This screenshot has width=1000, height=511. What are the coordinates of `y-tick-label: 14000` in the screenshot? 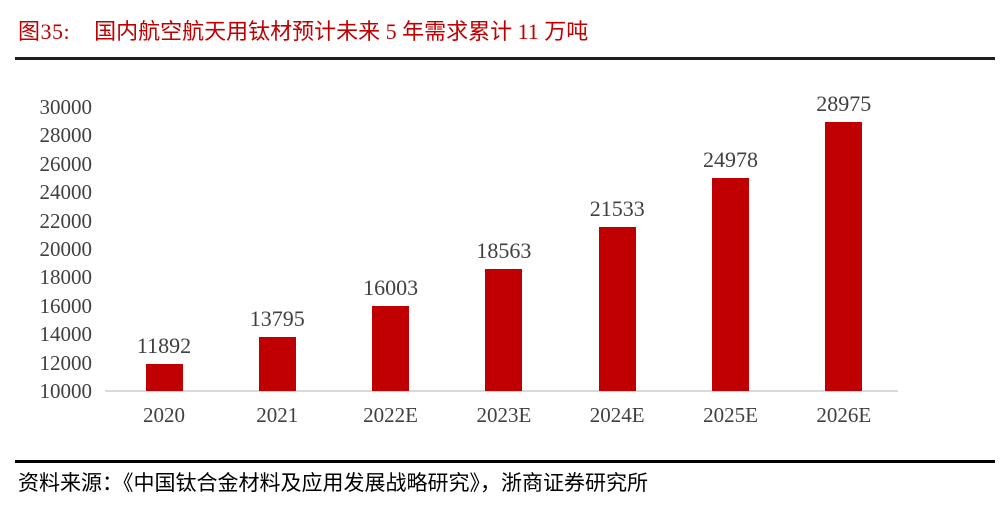 It's located at (66, 334).